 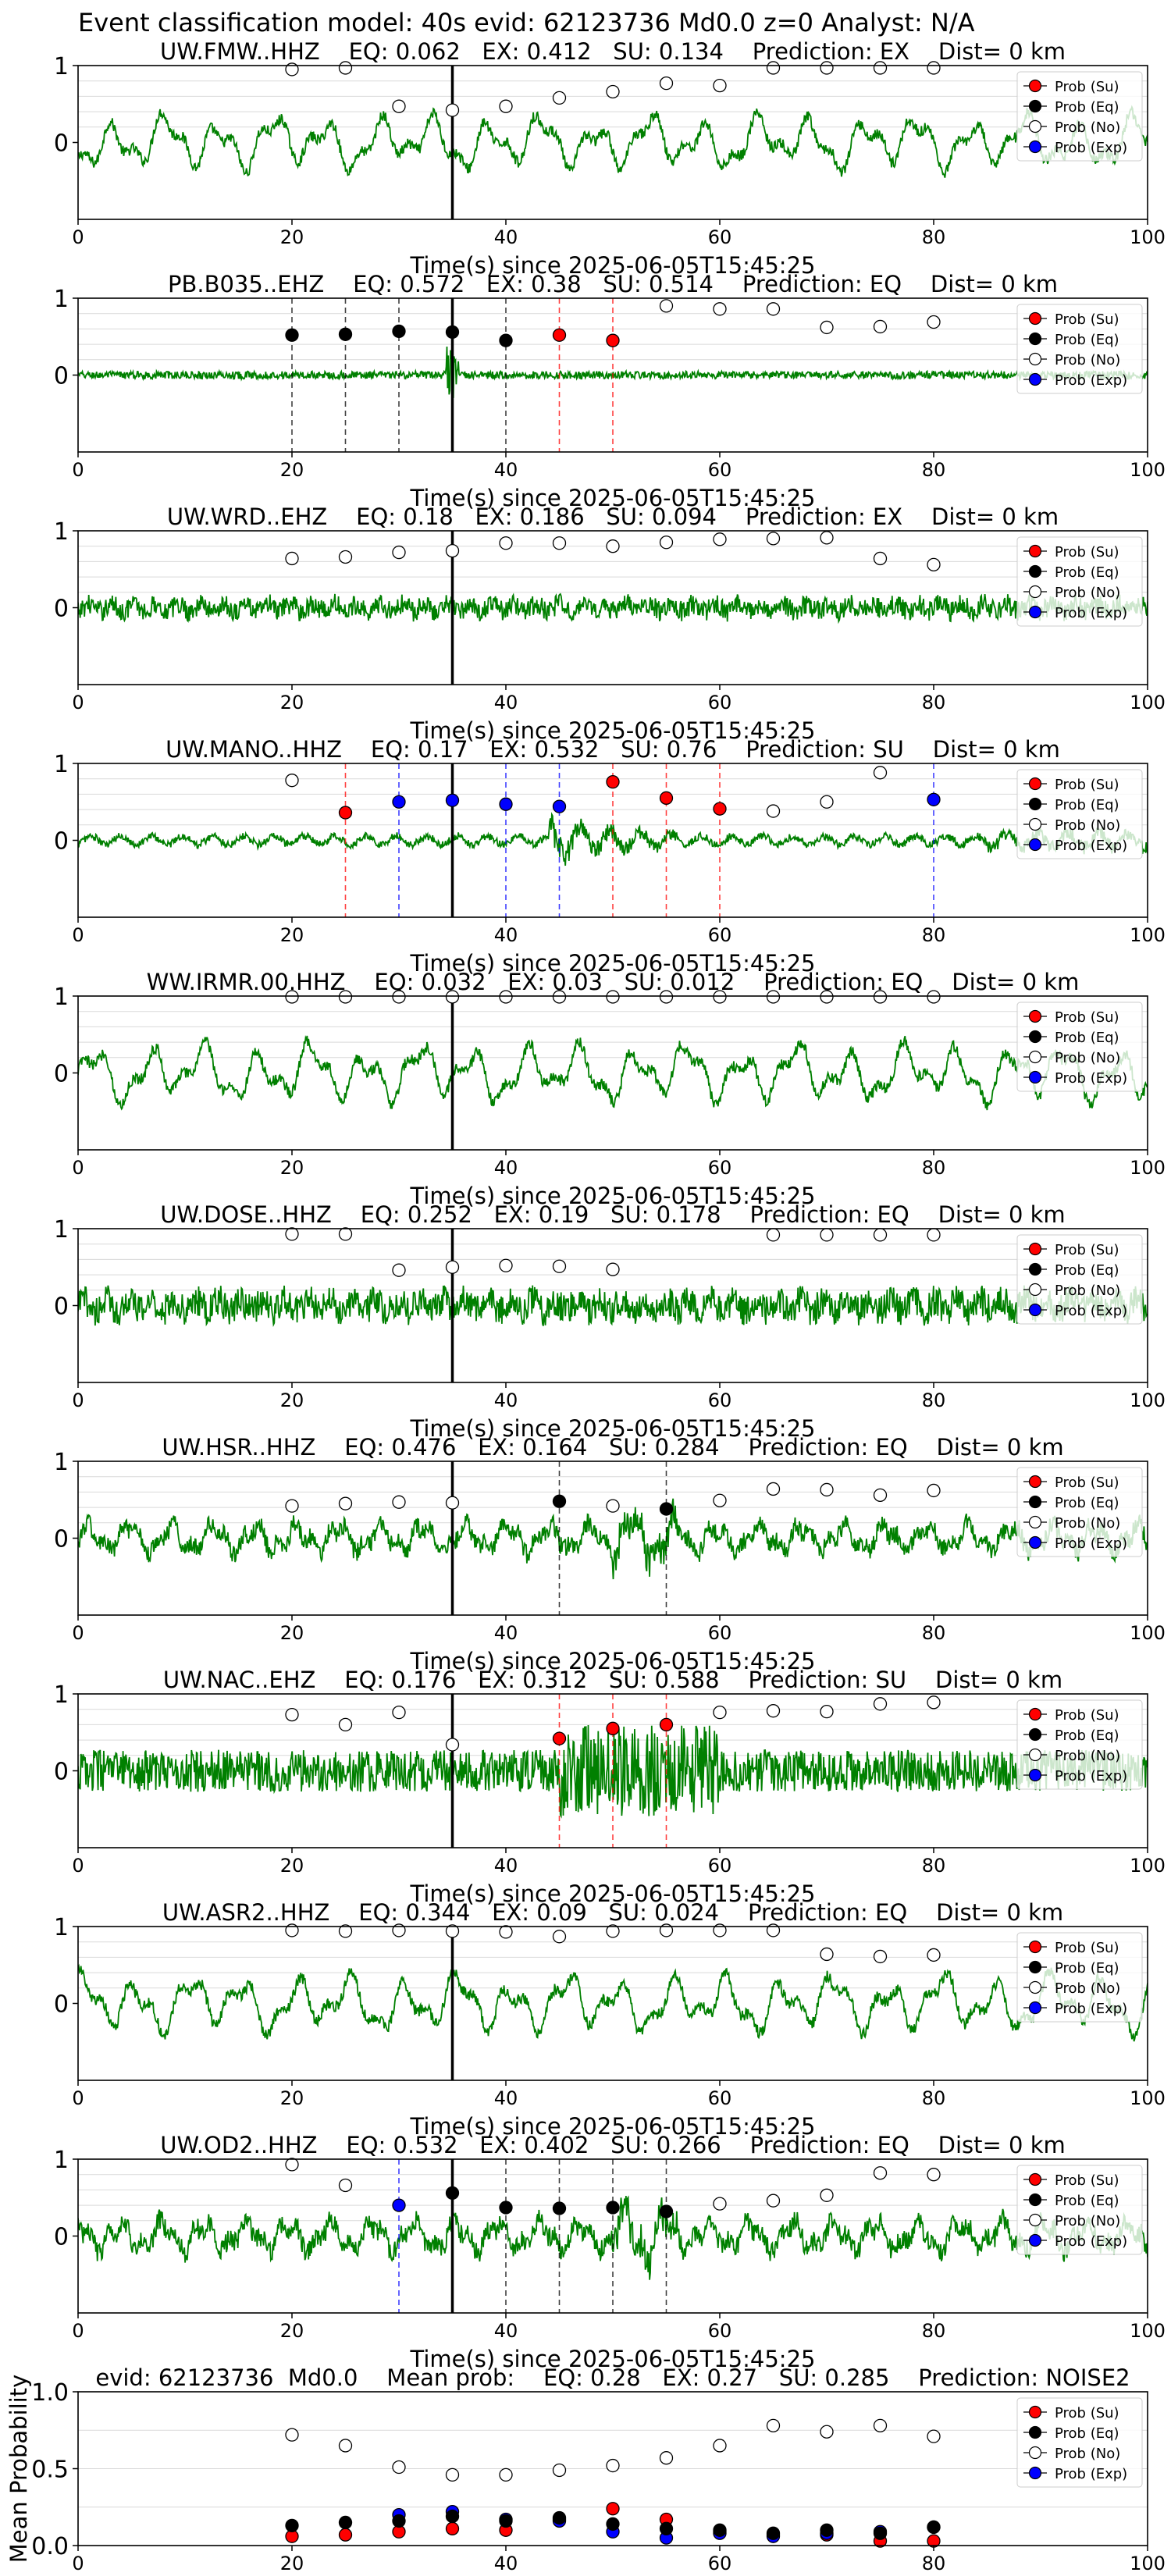 What do you see at coordinates (613, 1306) in the screenshot?
I see `waveform-trace` at bounding box center [613, 1306].